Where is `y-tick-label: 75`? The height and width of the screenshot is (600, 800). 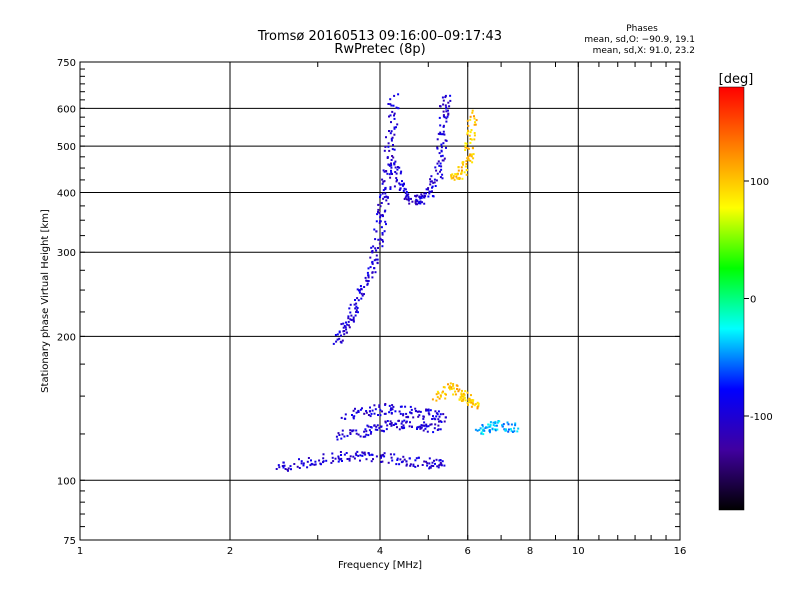
y-tick-label: 75 is located at coordinates (69, 541).